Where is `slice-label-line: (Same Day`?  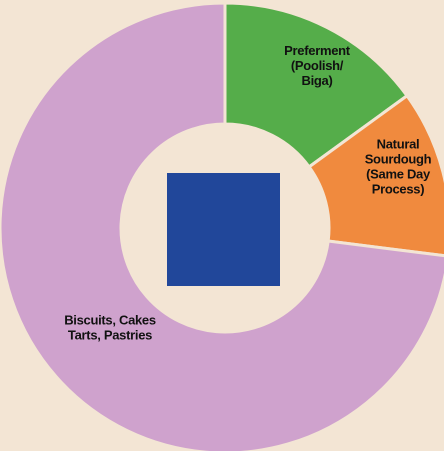
slice-label-line: (Same Day is located at coordinates (398, 174).